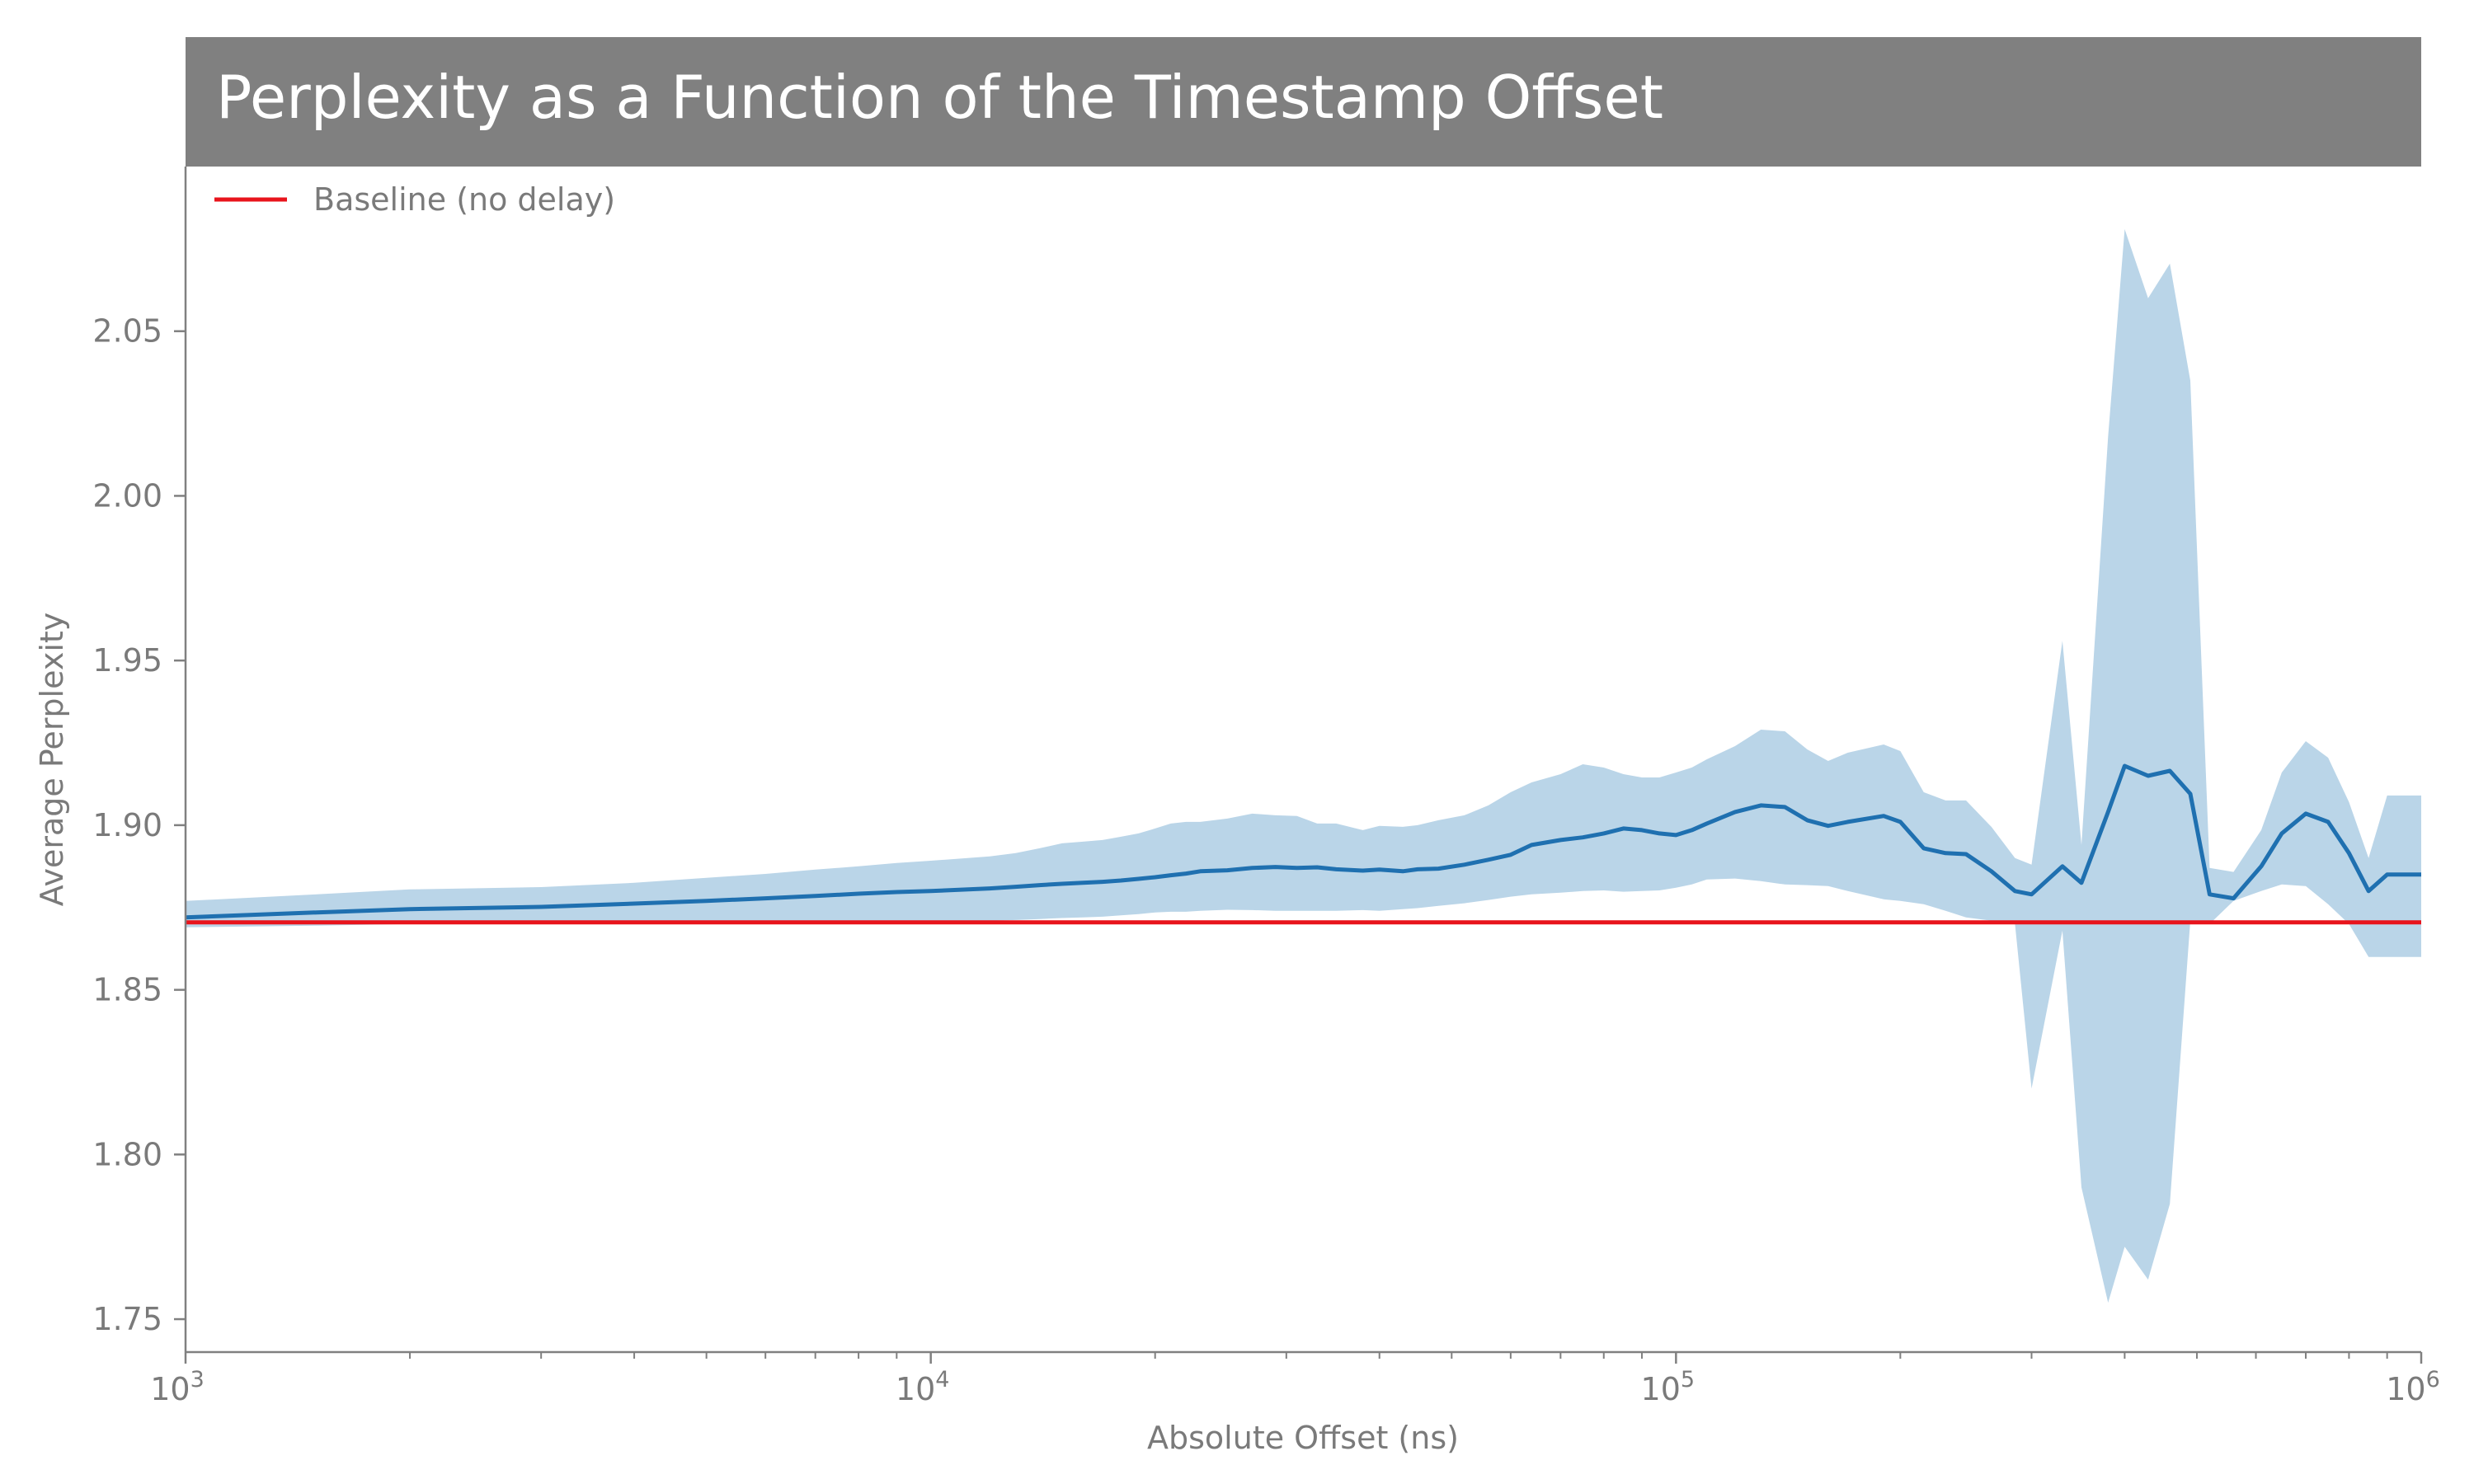  I want to click on y-tick-label: 1.95, so click(127, 660).